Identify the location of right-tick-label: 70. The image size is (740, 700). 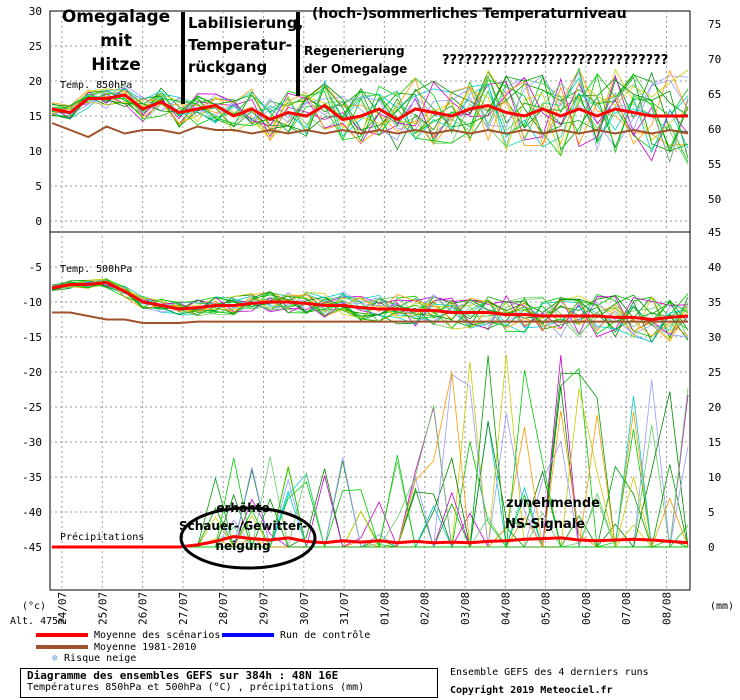
(714, 59).